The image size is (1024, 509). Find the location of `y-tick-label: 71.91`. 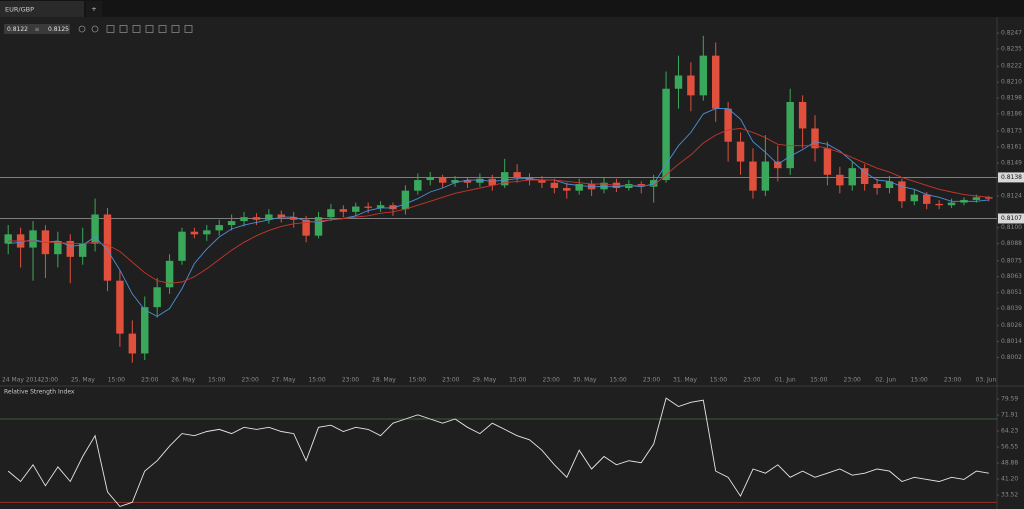

y-tick-label: 71.91 is located at coordinates (1009, 415).